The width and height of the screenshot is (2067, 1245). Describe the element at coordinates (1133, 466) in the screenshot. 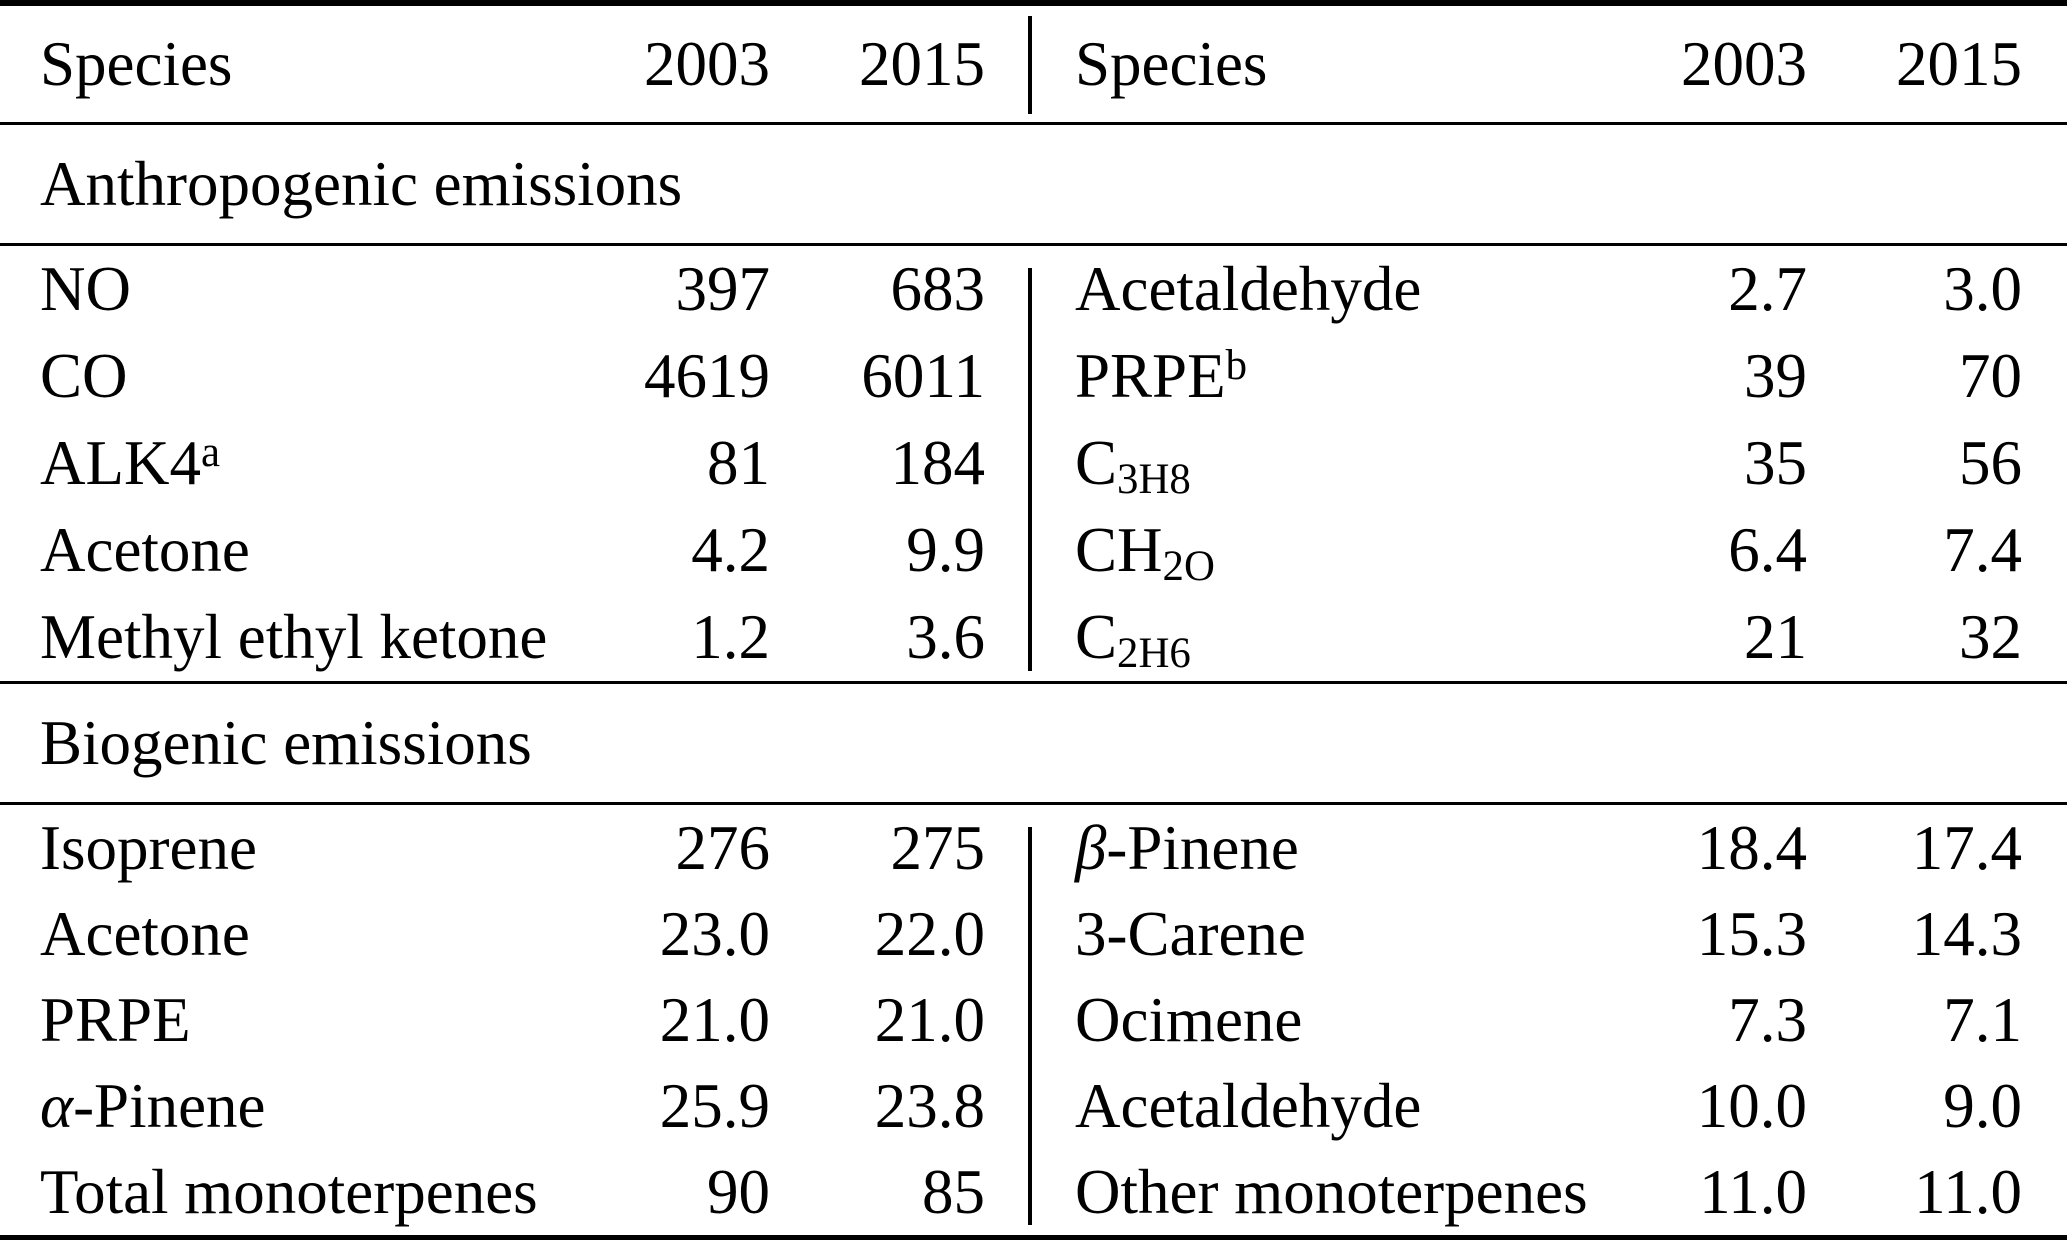

I see `species-cell-right: C3H8` at that location.